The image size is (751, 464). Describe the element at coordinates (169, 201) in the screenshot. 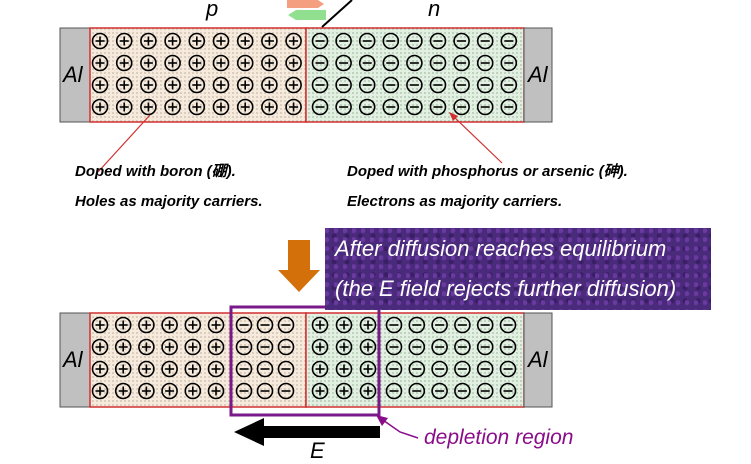

I see `p-carriers-note: Holes as majority carriers.` at that location.